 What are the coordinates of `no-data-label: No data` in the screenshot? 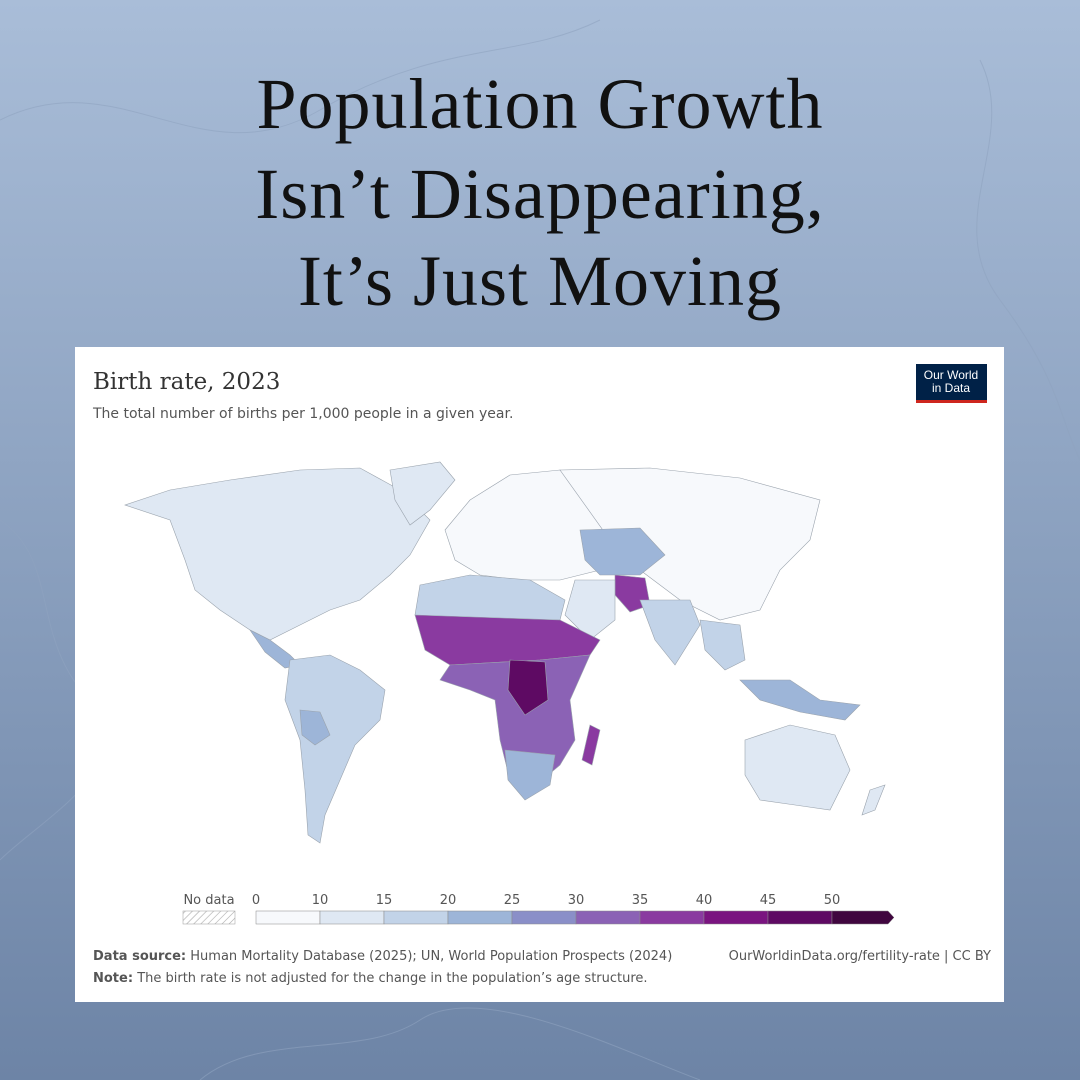 It's located at (208, 900).